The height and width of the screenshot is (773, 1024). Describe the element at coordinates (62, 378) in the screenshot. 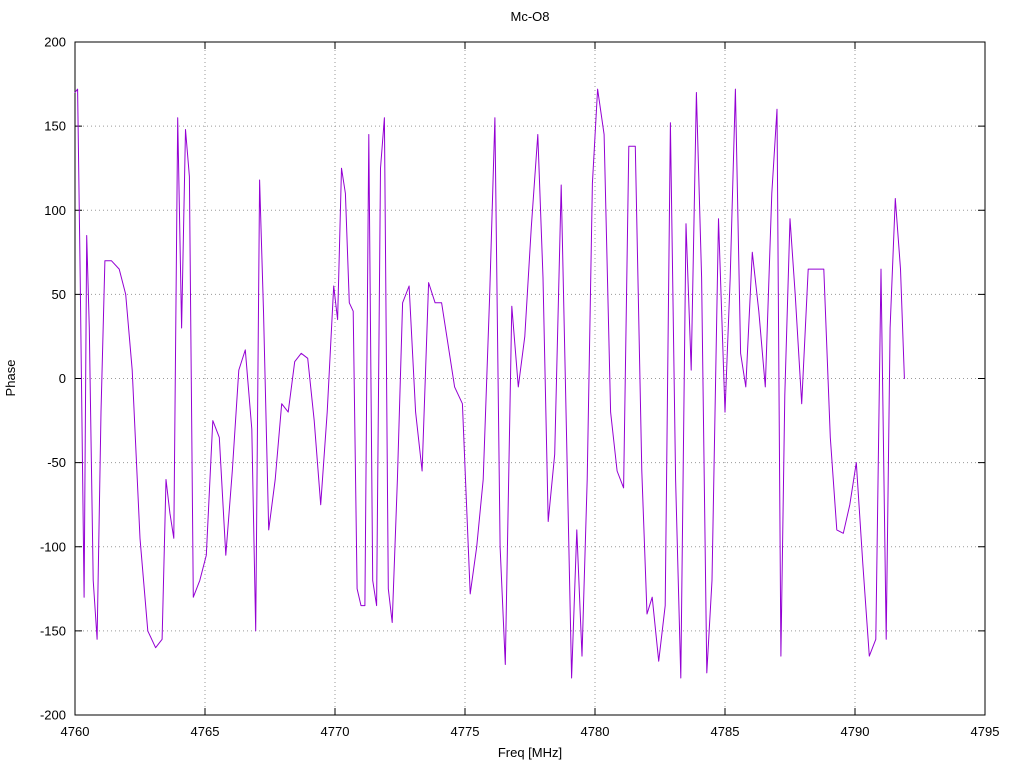

I see `y-tick-label: 0` at that location.